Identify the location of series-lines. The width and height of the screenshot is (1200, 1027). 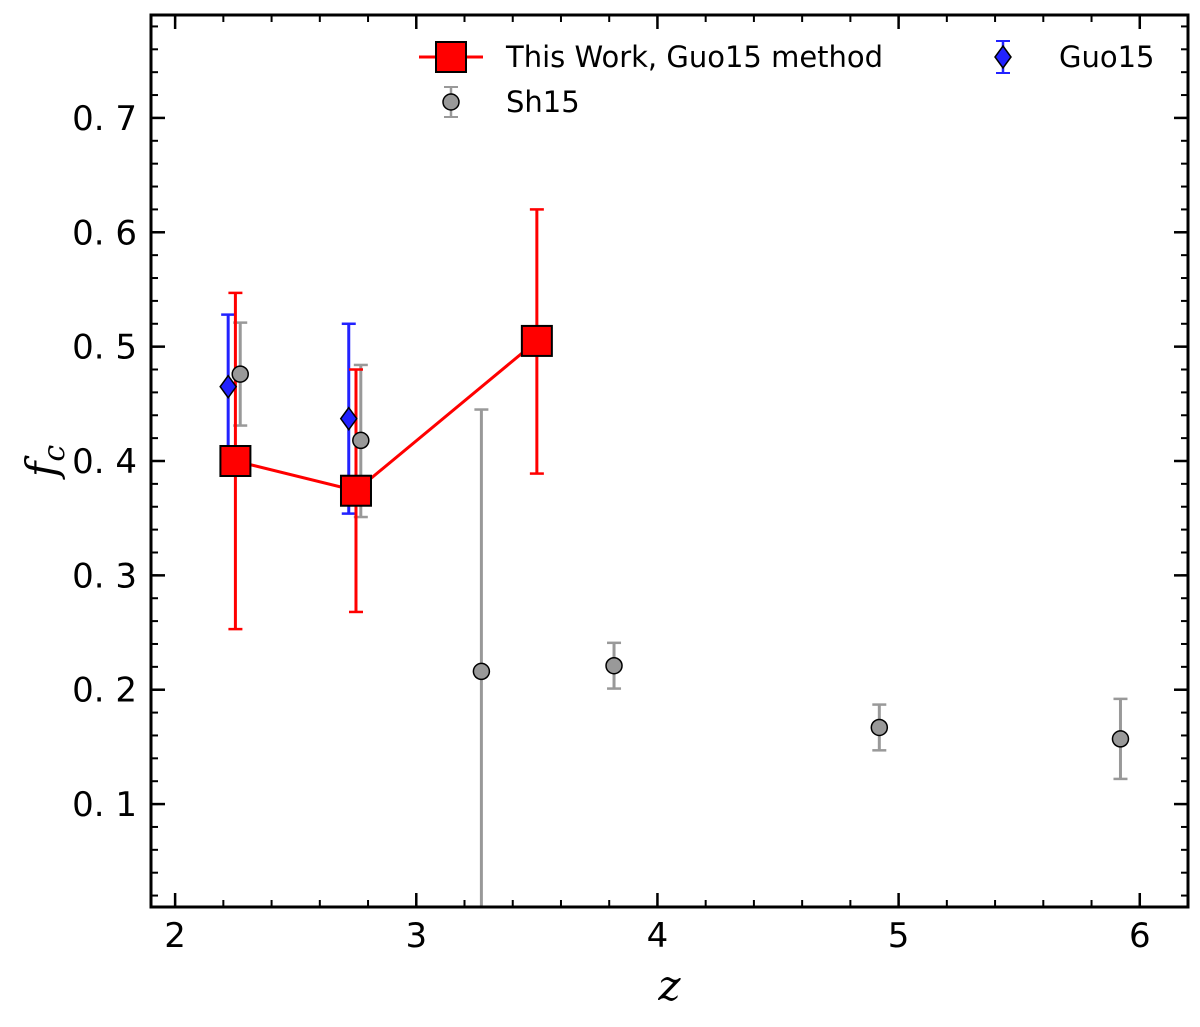
(386, 416).